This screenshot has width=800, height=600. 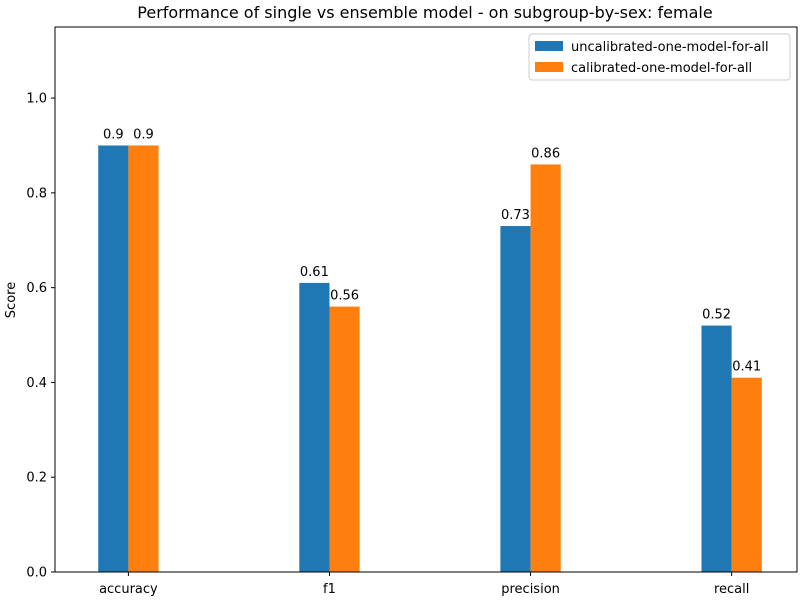 What do you see at coordinates (40, 336) in the screenshot?
I see `y-axis: 0.0 0.2 0.4 0.6 0.8 1.0` at bounding box center [40, 336].